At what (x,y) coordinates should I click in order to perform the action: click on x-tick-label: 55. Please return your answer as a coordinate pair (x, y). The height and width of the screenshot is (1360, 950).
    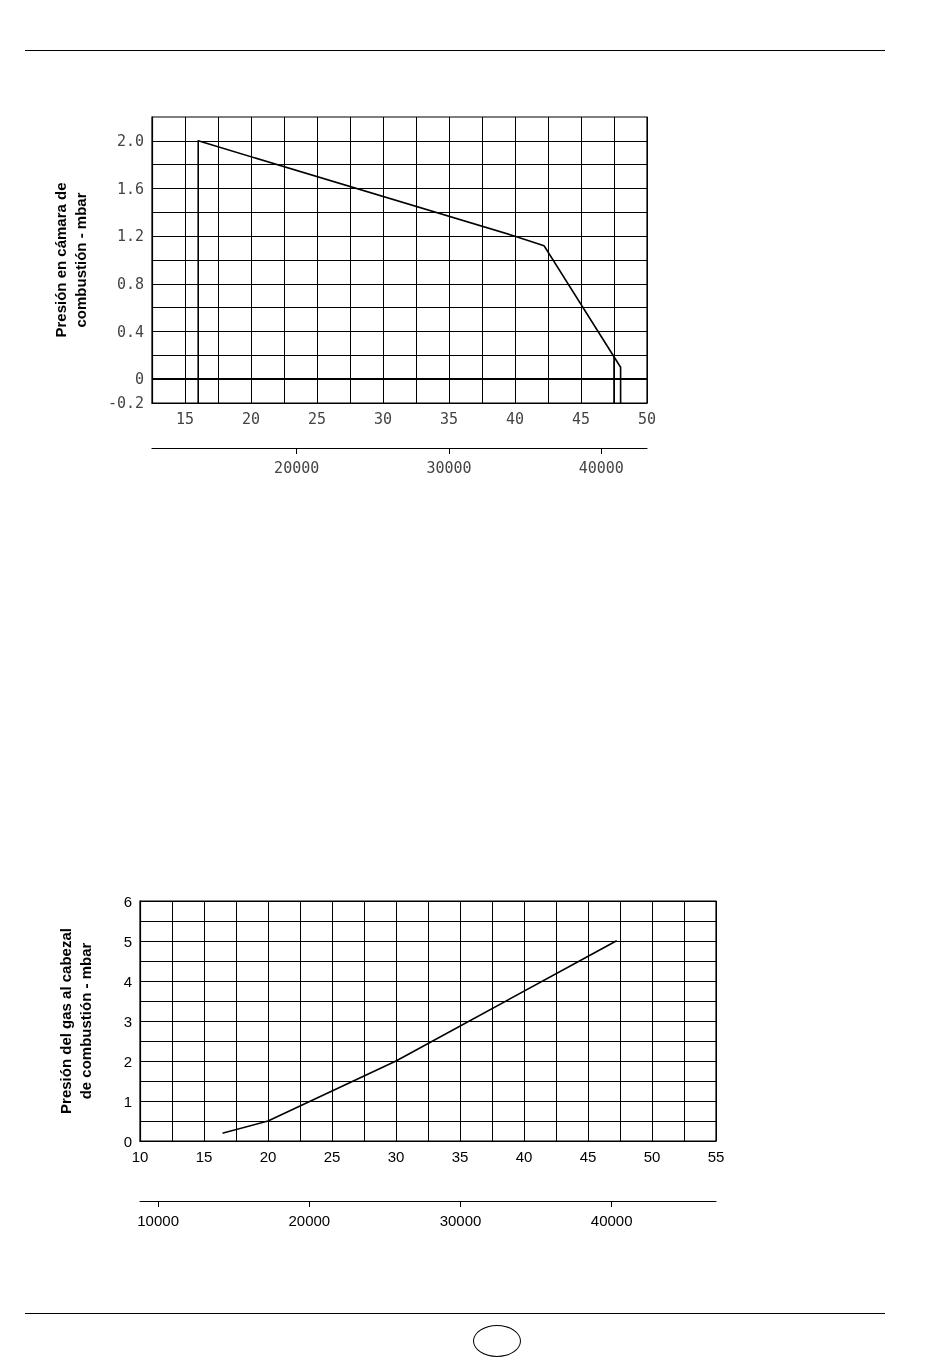
    Looking at the image, I should click on (716, 1156).